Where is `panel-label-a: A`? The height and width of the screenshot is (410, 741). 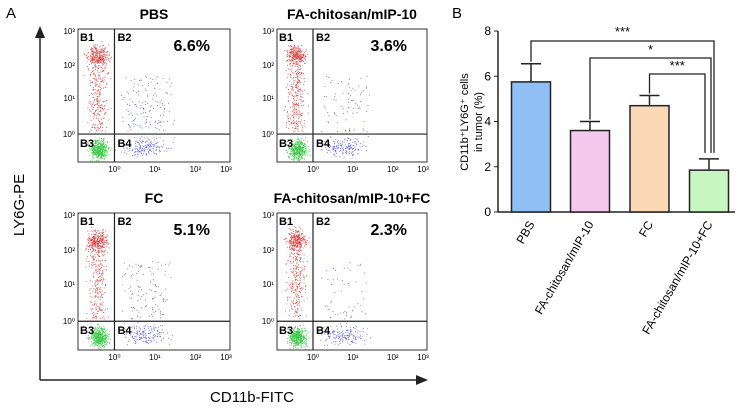 panel-label-a: A is located at coordinates (11, 13).